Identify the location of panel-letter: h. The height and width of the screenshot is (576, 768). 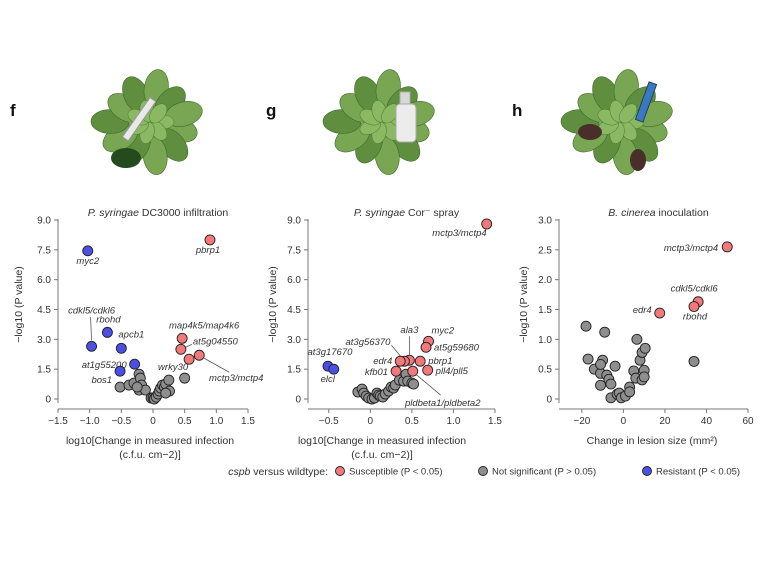
(517, 110).